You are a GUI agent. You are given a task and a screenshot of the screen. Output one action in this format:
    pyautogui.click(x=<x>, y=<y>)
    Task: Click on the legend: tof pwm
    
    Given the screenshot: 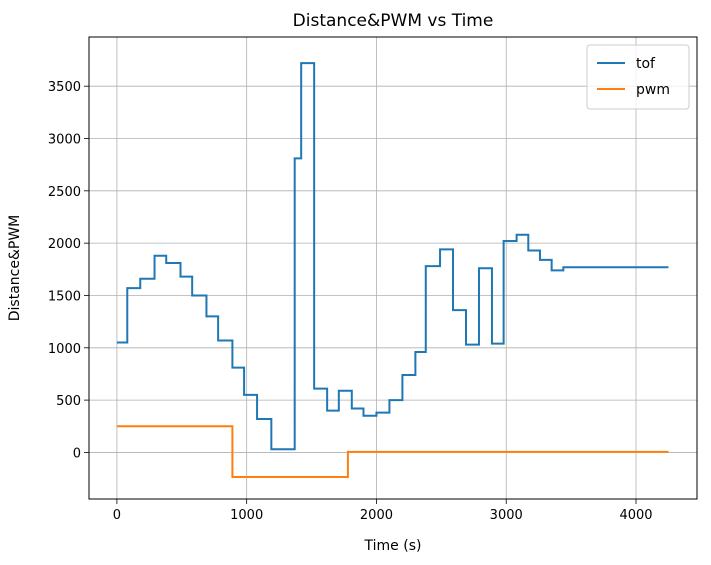 What is the action you would take?
    pyautogui.click(x=638, y=77)
    